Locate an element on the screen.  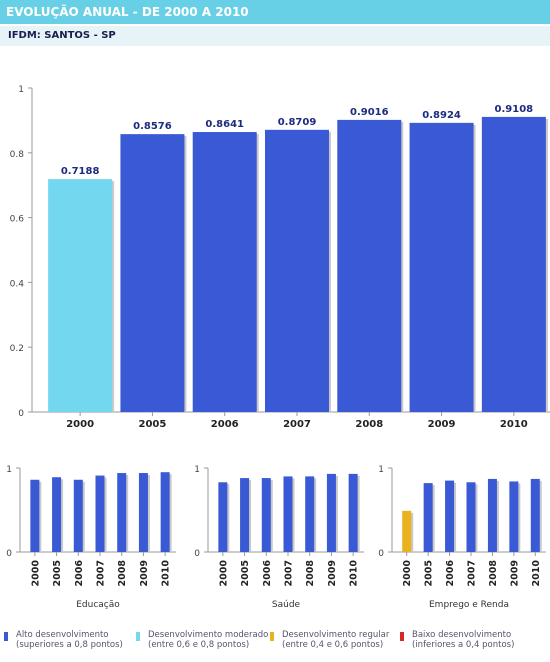
main-ytick-label: 0.4 is located at coordinates (17, 284).